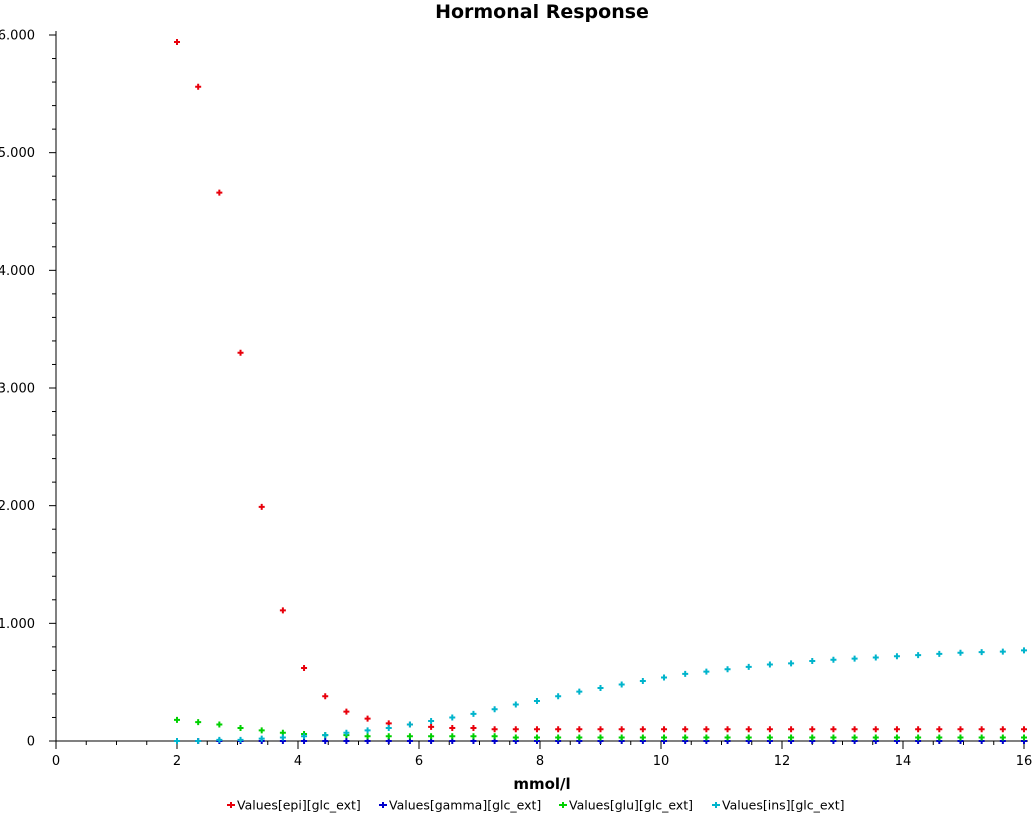 The width and height of the screenshot is (1033, 818). I want to click on x-tick-label: 10, so click(661, 761).